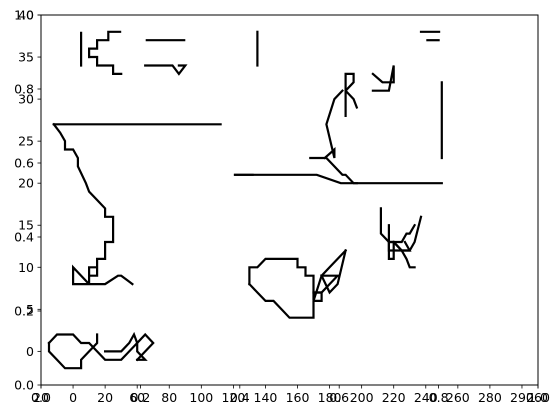 The height and width of the screenshot is (418, 558). What do you see at coordinates (137, 397) in the screenshot?
I see `x-tick-label: 60` at bounding box center [137, 397].